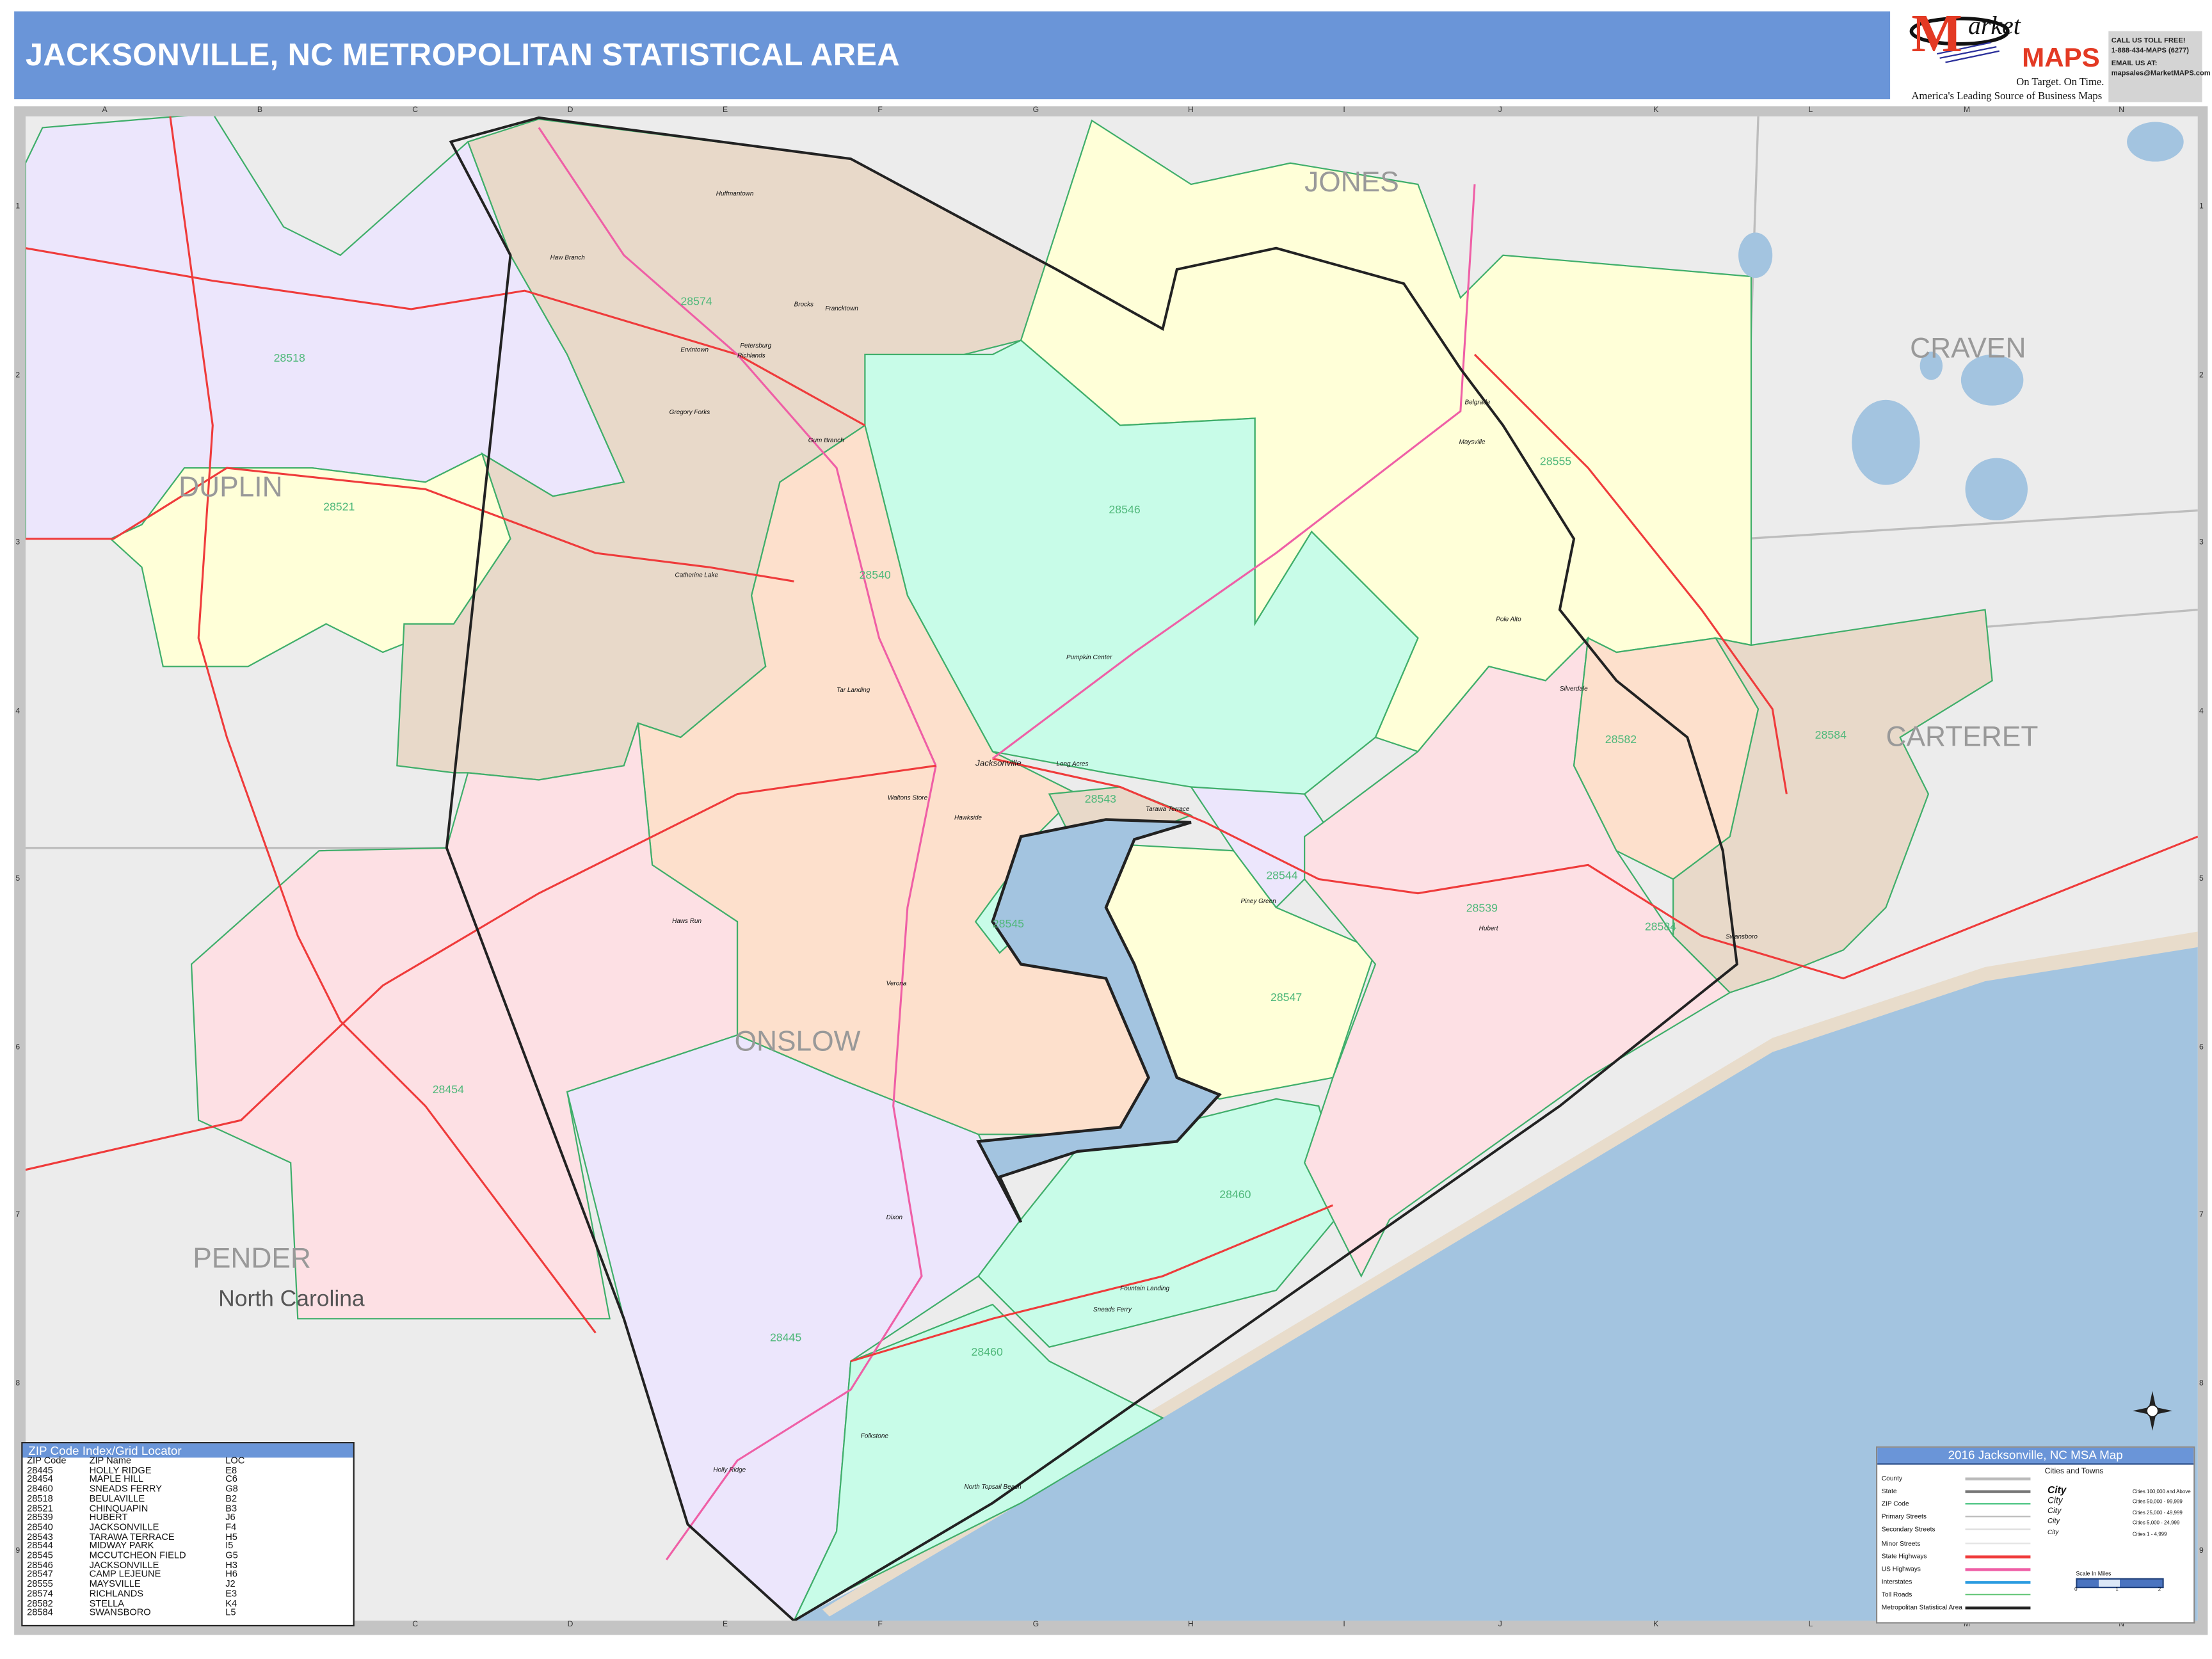  What do you see at coordinates (132, 1528) in the screenshot?
I see `zip-index-row: 28540 JACKSONVILLE F4` at bounding box center [132, 1528].